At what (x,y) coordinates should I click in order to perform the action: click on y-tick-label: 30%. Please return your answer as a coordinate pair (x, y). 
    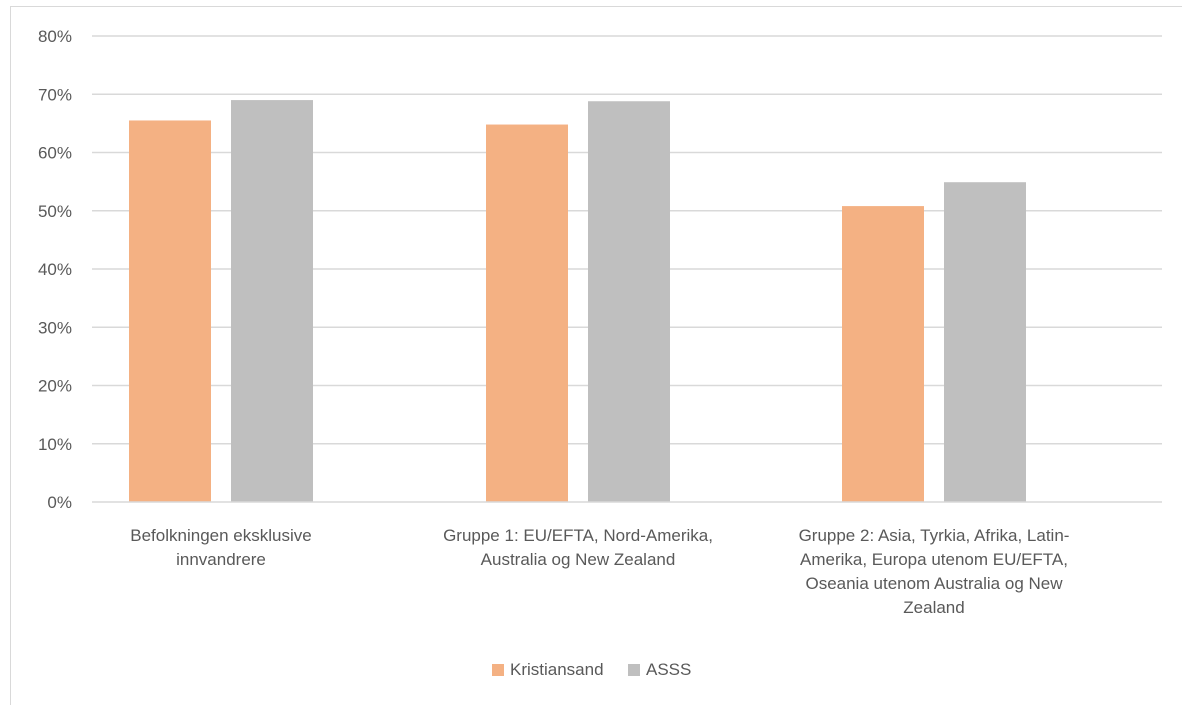
    Looking at the image, I should click on (55, 327).